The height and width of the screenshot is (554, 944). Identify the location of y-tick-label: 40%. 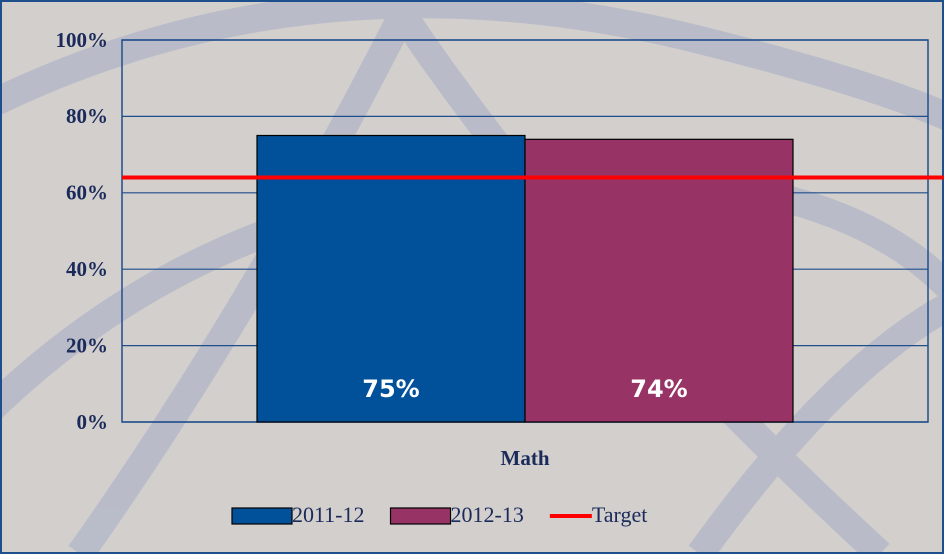
(87, 269).